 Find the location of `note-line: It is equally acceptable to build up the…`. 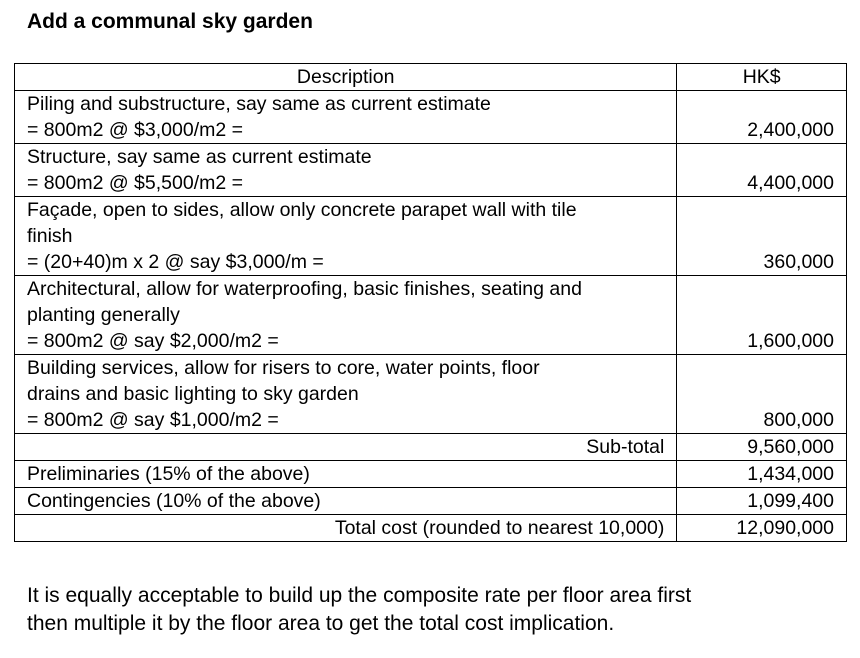

note-line: It is equally acceptable to build up the… is located at coordinates (359, 595).